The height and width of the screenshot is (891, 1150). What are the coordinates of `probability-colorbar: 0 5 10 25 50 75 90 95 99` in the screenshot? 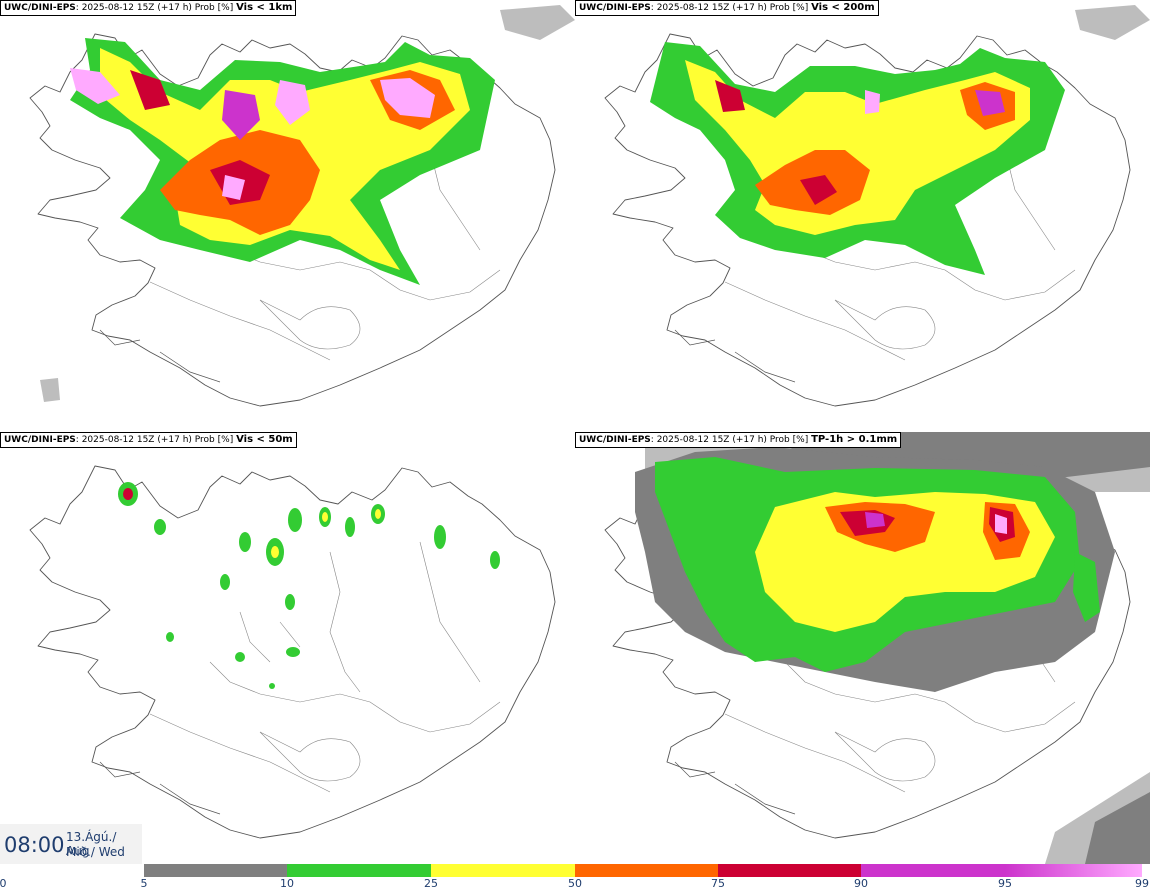 It's located at (575, 877).